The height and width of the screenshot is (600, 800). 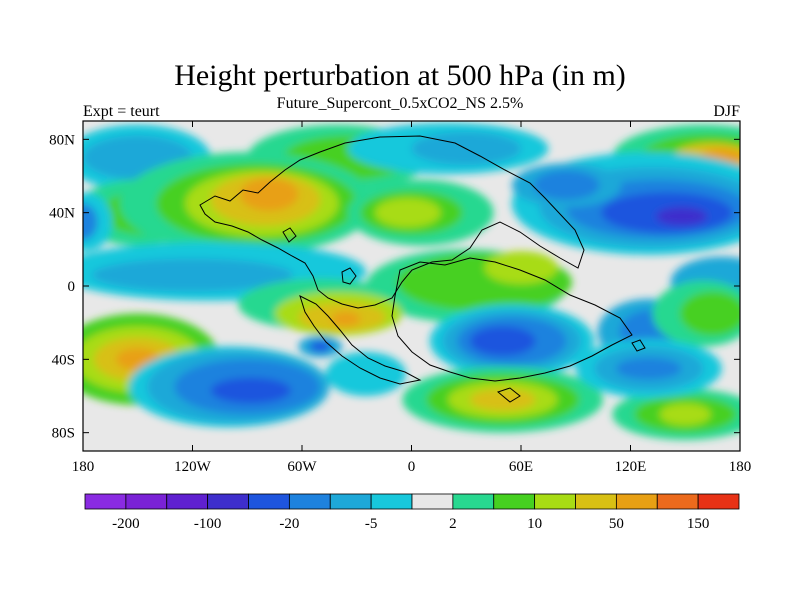 What do you see at coordinates (740, 467) in the screenshot?
I see `x-tick-label-6: 180` at bounding box center [740, 467].